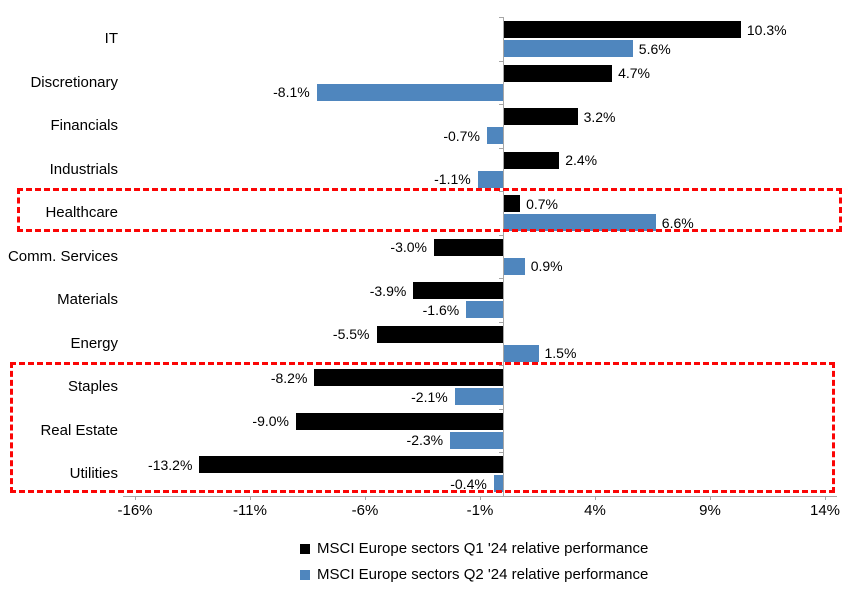 The height and width of the screenshot is (601, 852). Describe the element at coordinates (599, 116) in the screenshot. I see `value-label: 3.2%` at that location.